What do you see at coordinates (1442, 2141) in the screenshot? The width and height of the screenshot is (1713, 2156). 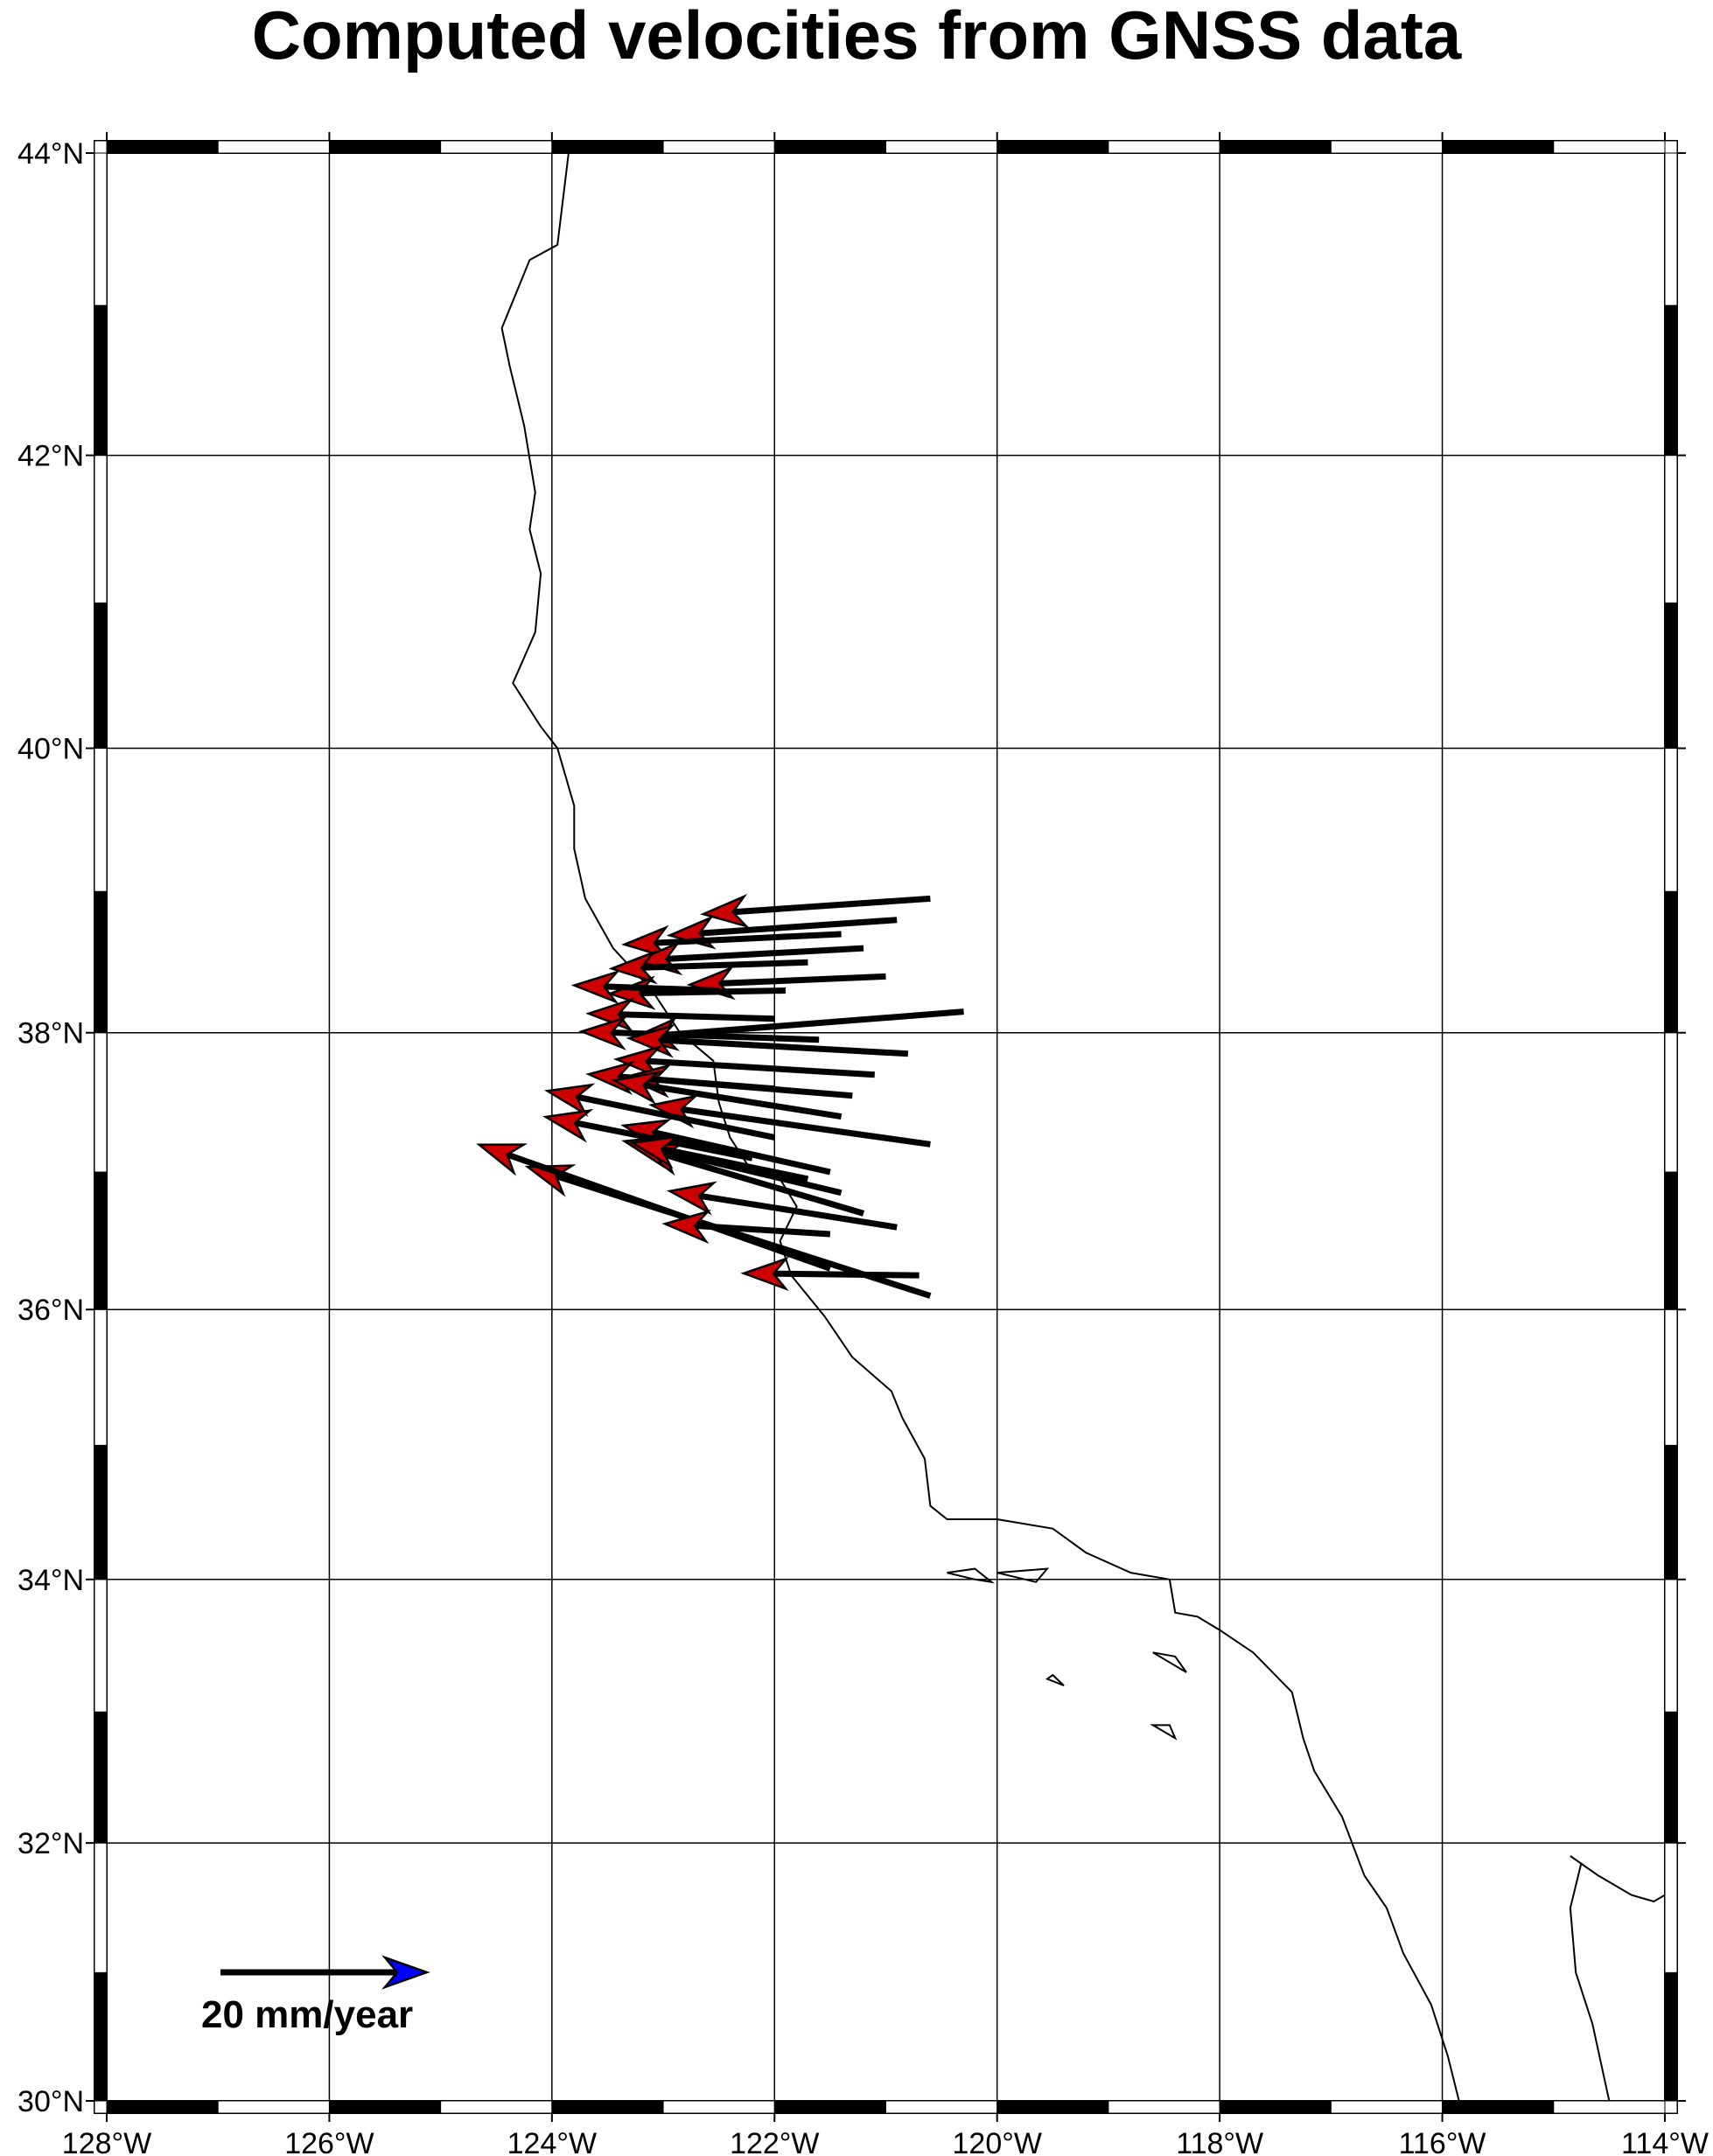 I see `lon-tick-label: 116°W` at bounding box center [1442, 2141].